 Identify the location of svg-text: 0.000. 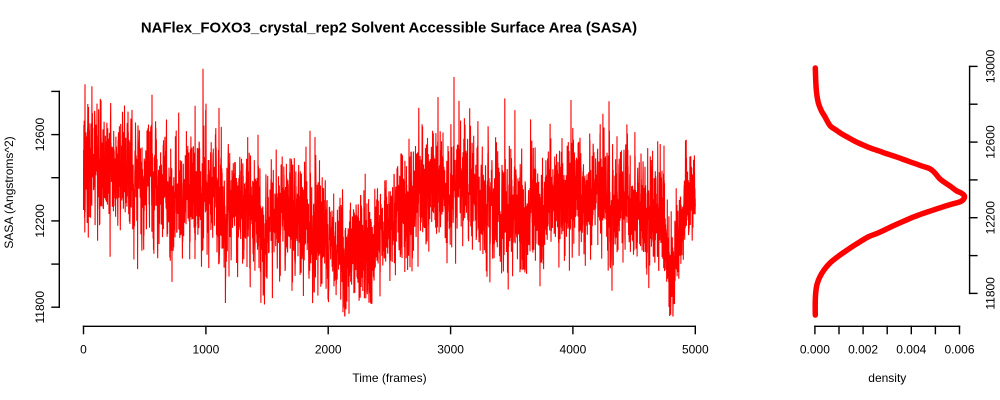
(815, 350).